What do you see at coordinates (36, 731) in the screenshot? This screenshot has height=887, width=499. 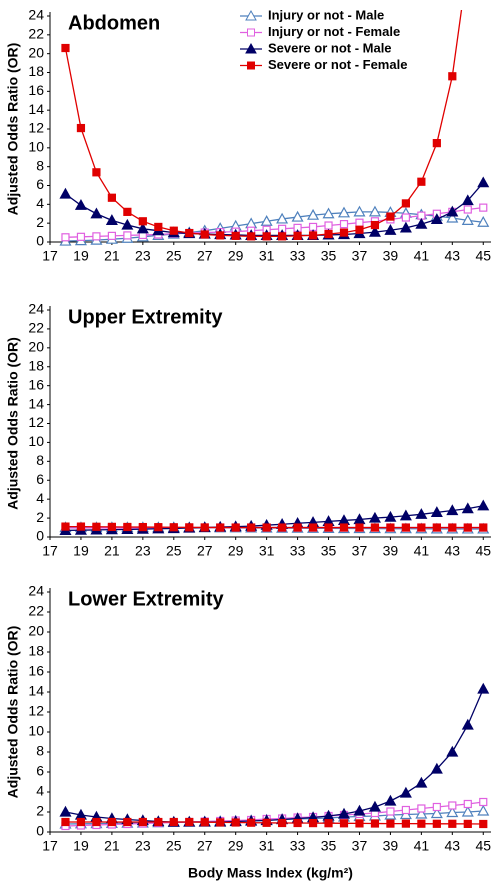 I see `y-tick-label: 10` at bounding box center [36, 731].